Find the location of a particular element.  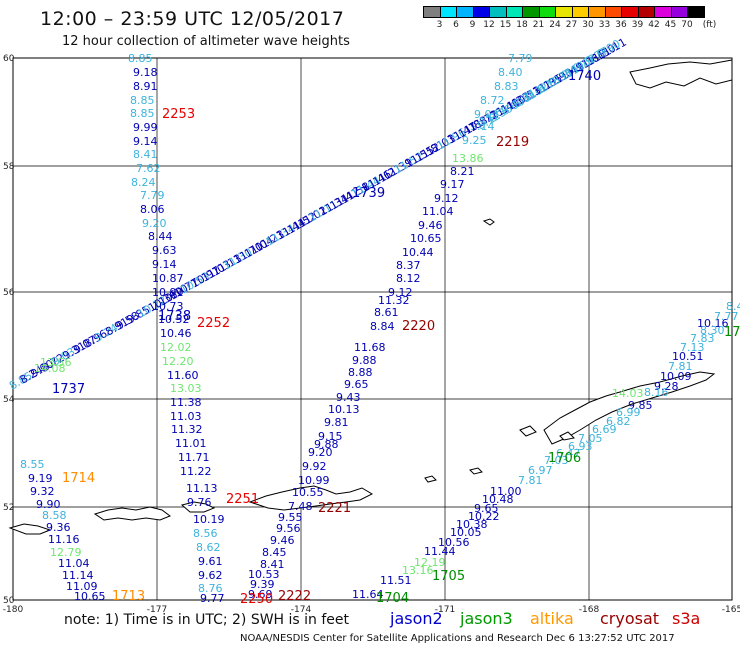

pass-time-label: 1705 is located at coordinates (448, 576).